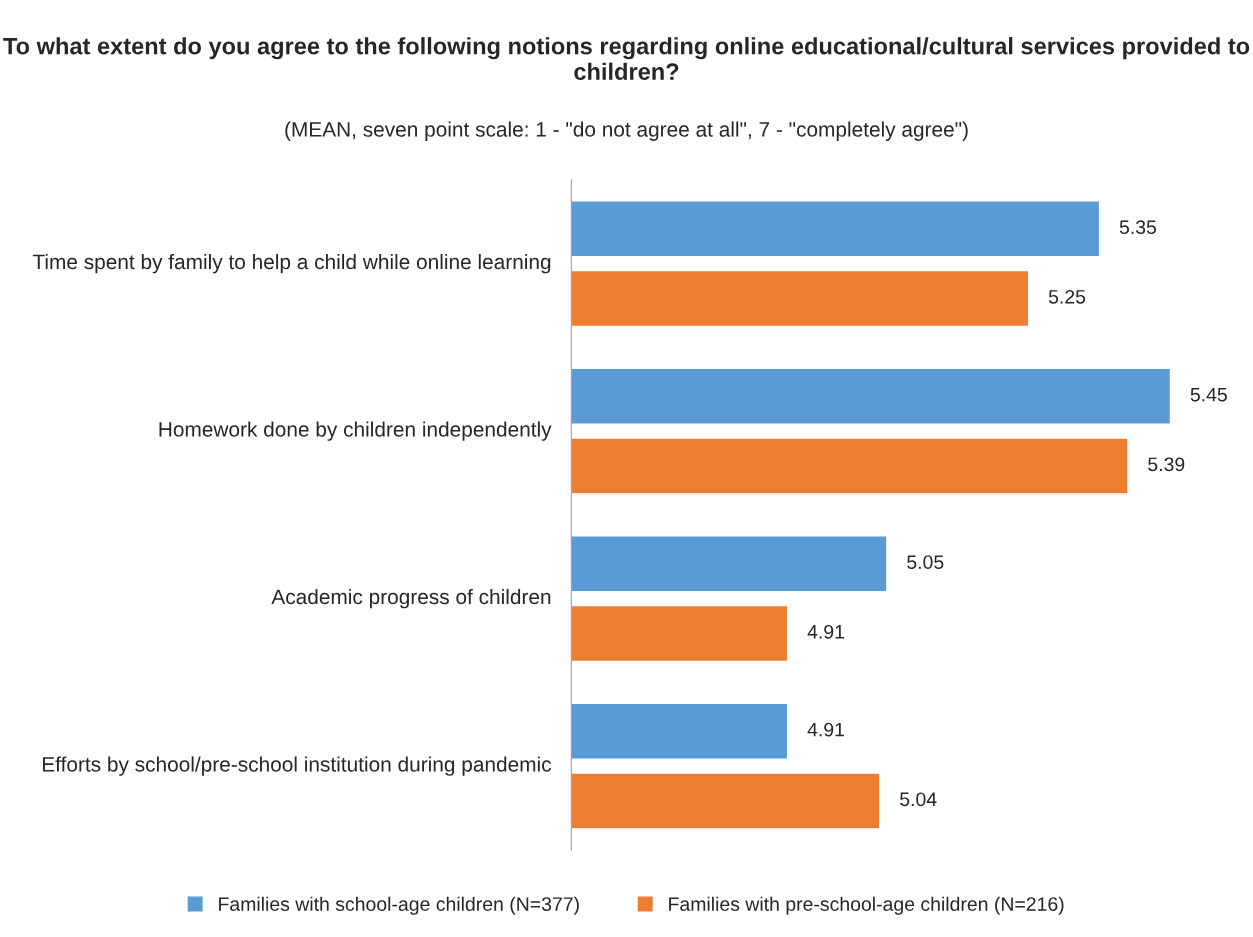  Describe the element at coordinates (626, 59) in the screenshot. I see `chart-title: To what extent do you agree to the following notions regarding online educational/cultural services provided to children?` at that location.